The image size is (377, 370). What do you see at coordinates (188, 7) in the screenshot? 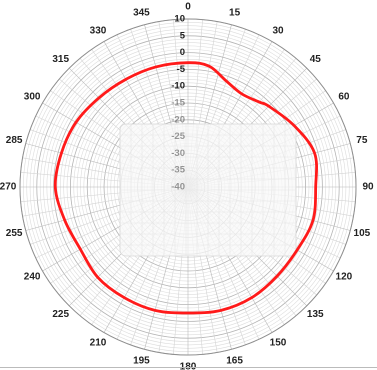
I see `angle-tick-label: 0` at bounding box center [188, 7].